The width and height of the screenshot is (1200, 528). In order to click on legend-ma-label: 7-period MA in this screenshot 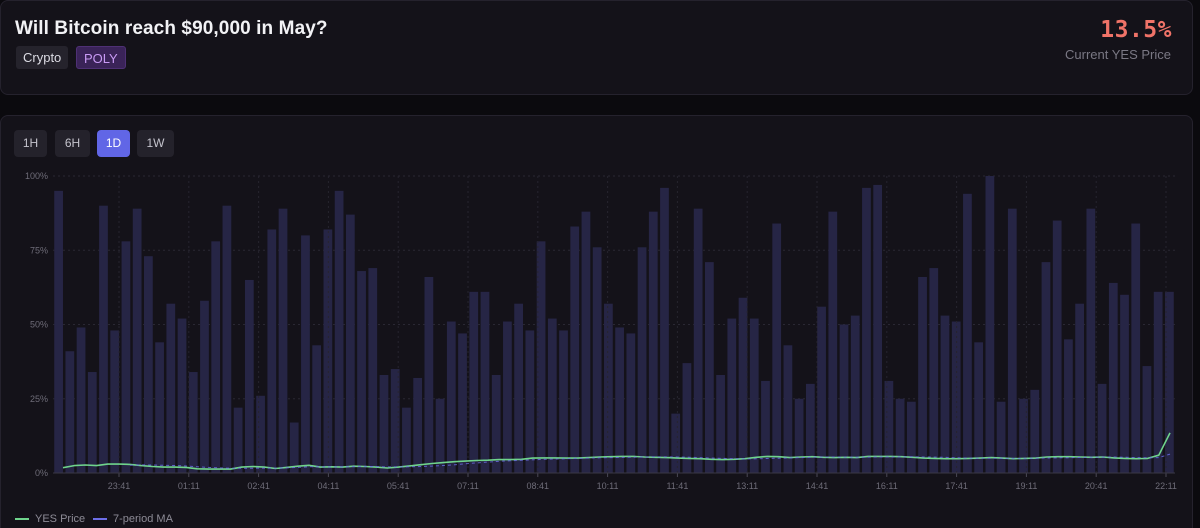, I will do `click(143, 519)`.